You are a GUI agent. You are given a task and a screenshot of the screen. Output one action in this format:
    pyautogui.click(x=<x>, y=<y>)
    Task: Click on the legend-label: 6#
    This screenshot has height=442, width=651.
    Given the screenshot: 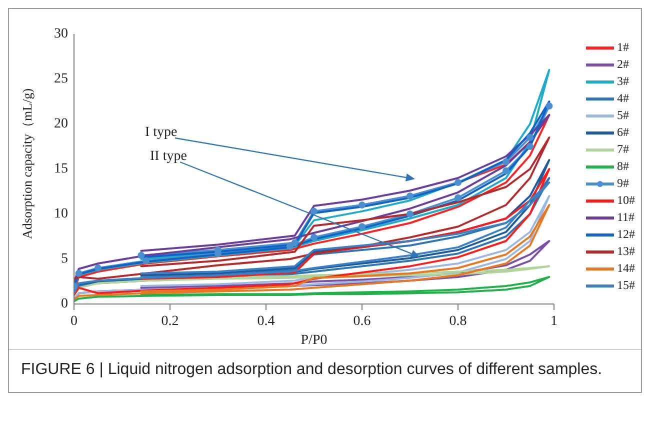 What is the action you would take?
    pyautogui.click(x=623, y=132)
    